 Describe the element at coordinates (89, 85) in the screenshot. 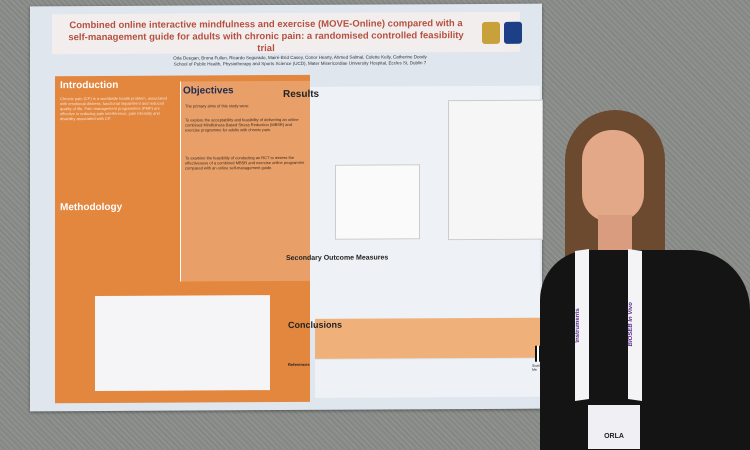

I see `introduction-heading: Introduction` at that location.